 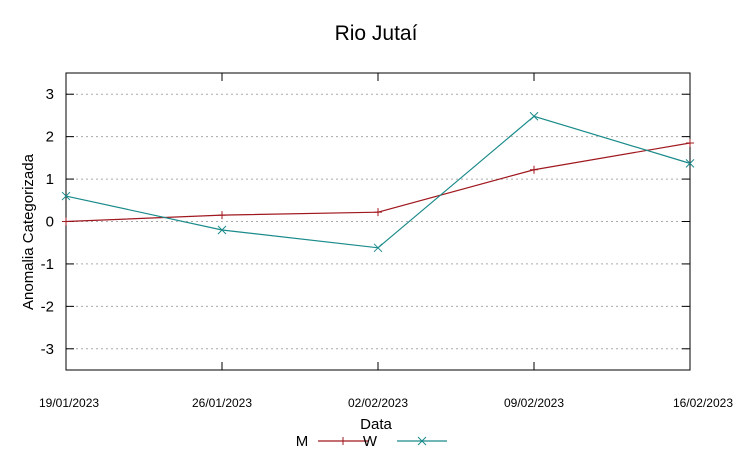 What do you see at coordinates (222, 403) in the screenshot?
I see `x-tick-label: 26/01/2023` at bounding box center [222, 403].